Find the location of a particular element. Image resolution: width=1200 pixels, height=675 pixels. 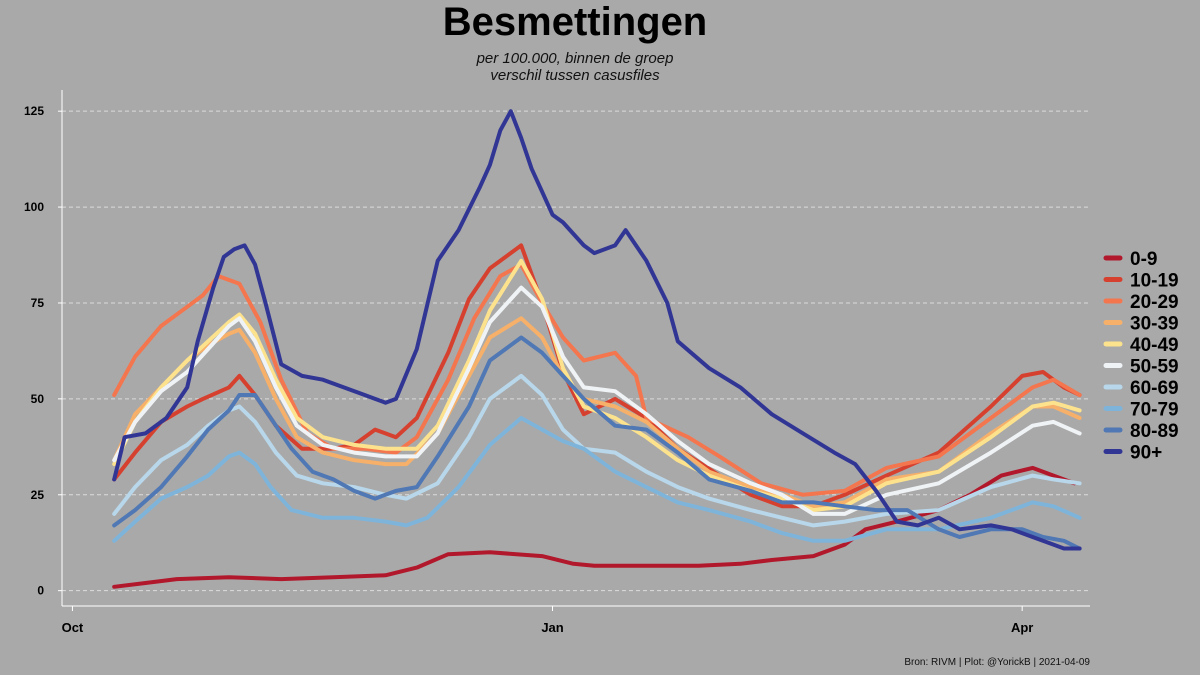

legend-label-50-59: 50-59 is located at coordinates (1154, 367).